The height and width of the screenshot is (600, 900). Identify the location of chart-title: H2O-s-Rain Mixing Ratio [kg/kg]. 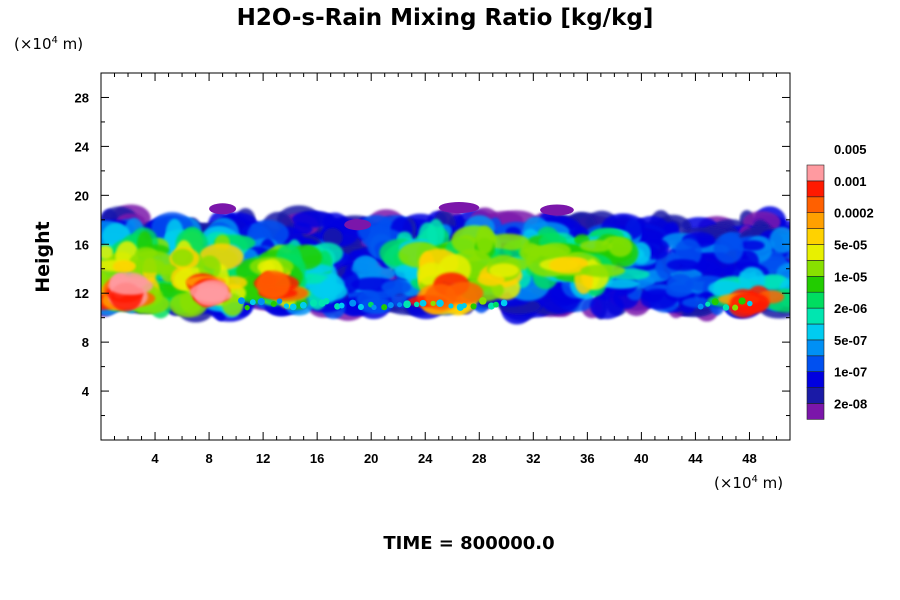
(445, 18).